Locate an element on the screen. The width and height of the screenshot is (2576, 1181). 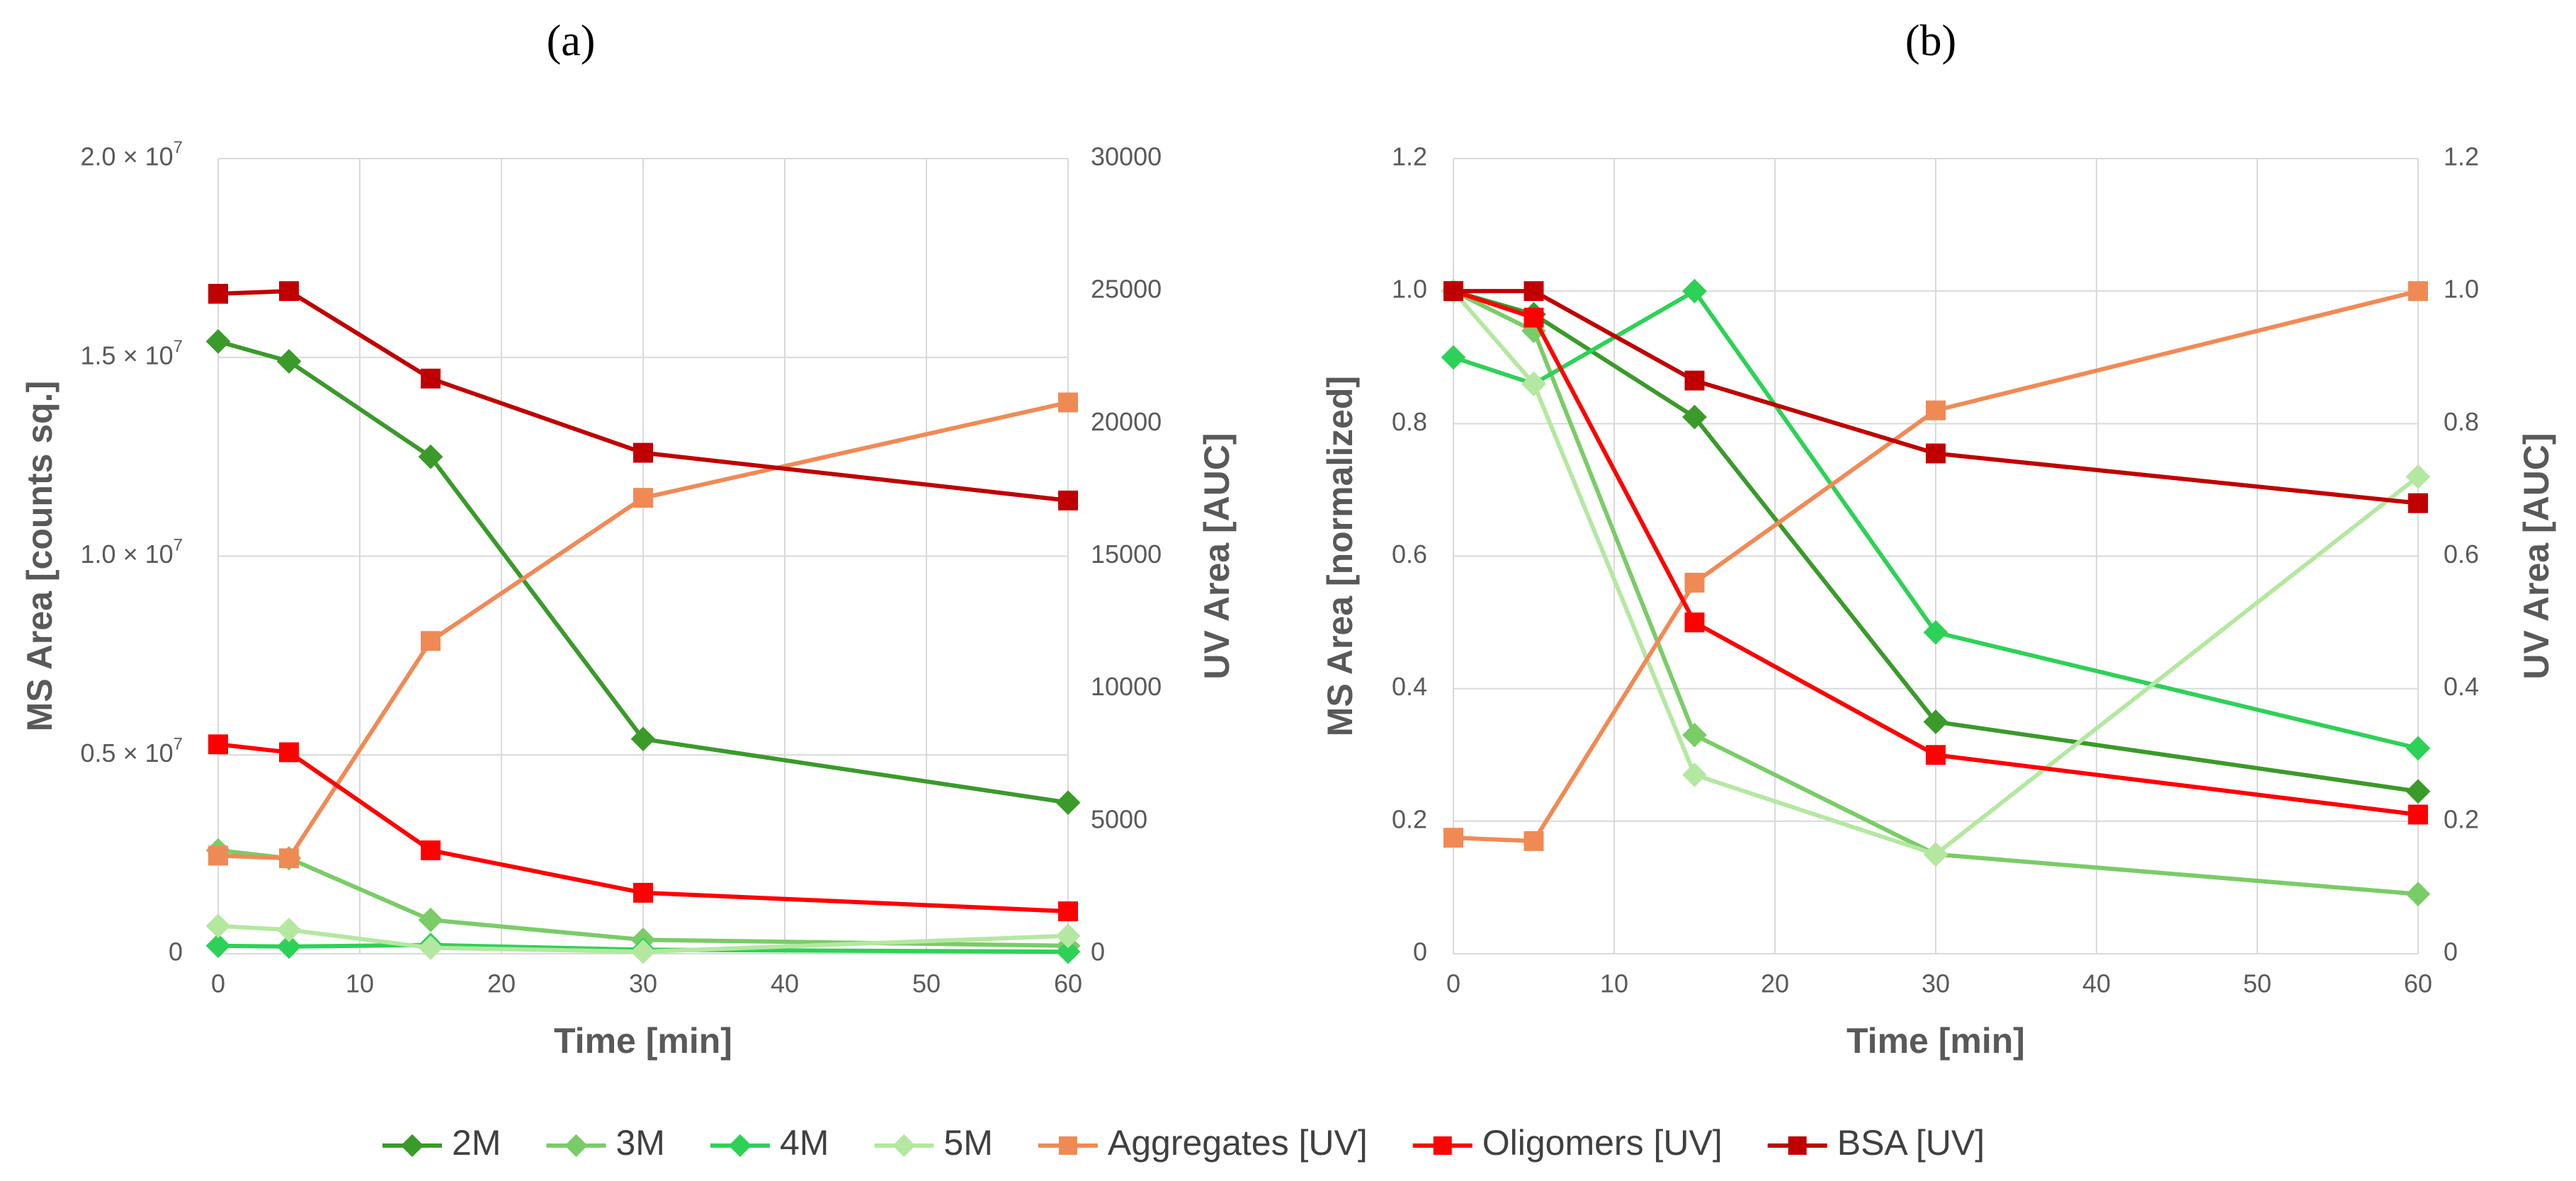
legend-item-oligomers-uv: Oligomers [UV] is located at coordinates (1567, 1143).